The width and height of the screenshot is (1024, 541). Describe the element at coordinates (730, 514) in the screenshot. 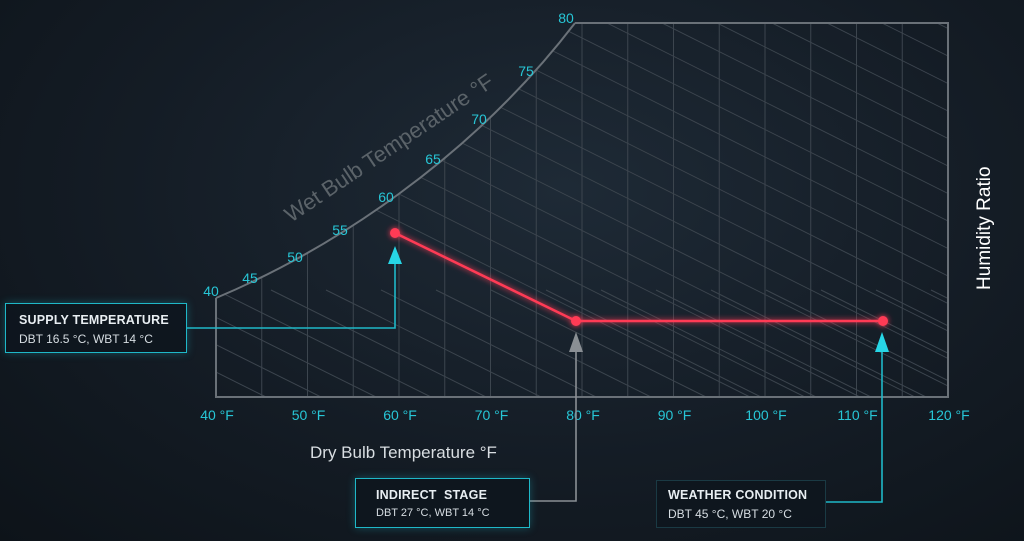

I see `weather-callout-detail: DBT 45 °C, WBT 20 °C` at that location.